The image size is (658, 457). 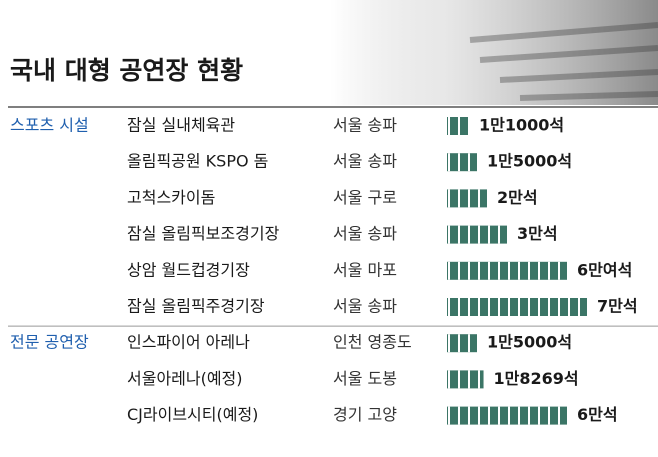 What do you see at coordinates (188, 342) in the screenshot?
I see `venue-name: 인스파이어 아레나` at bounding box center [188, 342].